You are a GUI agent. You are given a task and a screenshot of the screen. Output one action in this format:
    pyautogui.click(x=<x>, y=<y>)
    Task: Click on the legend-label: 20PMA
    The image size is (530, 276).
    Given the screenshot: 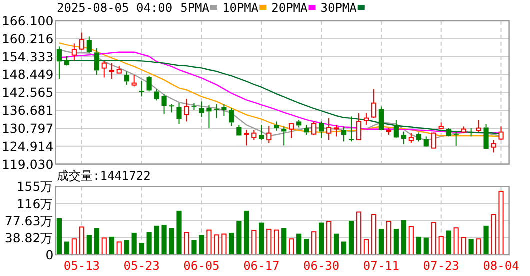 What is the action you would take?
    pyautogui.click(x=290, y=8)
    